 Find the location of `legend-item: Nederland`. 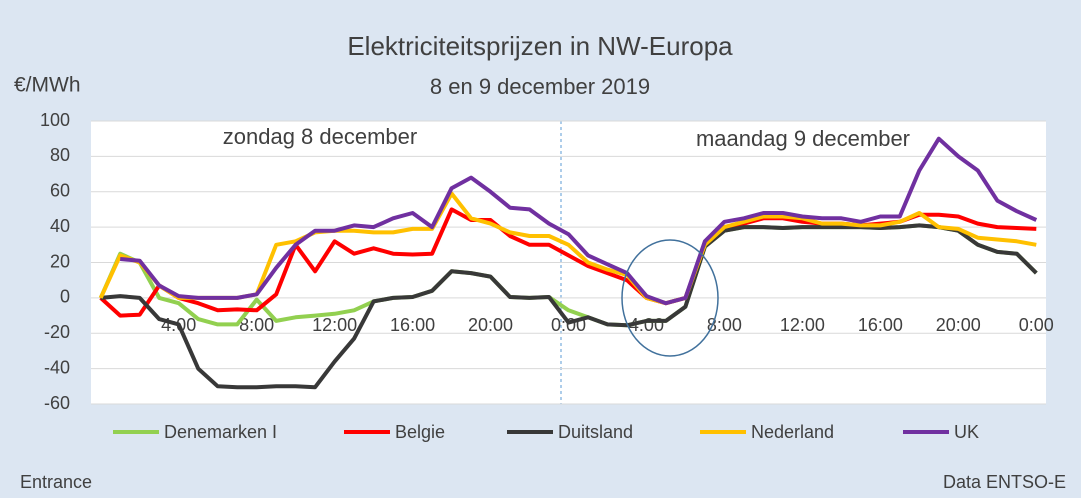

legend-item: Nederland is located at coordinates (767, 432).